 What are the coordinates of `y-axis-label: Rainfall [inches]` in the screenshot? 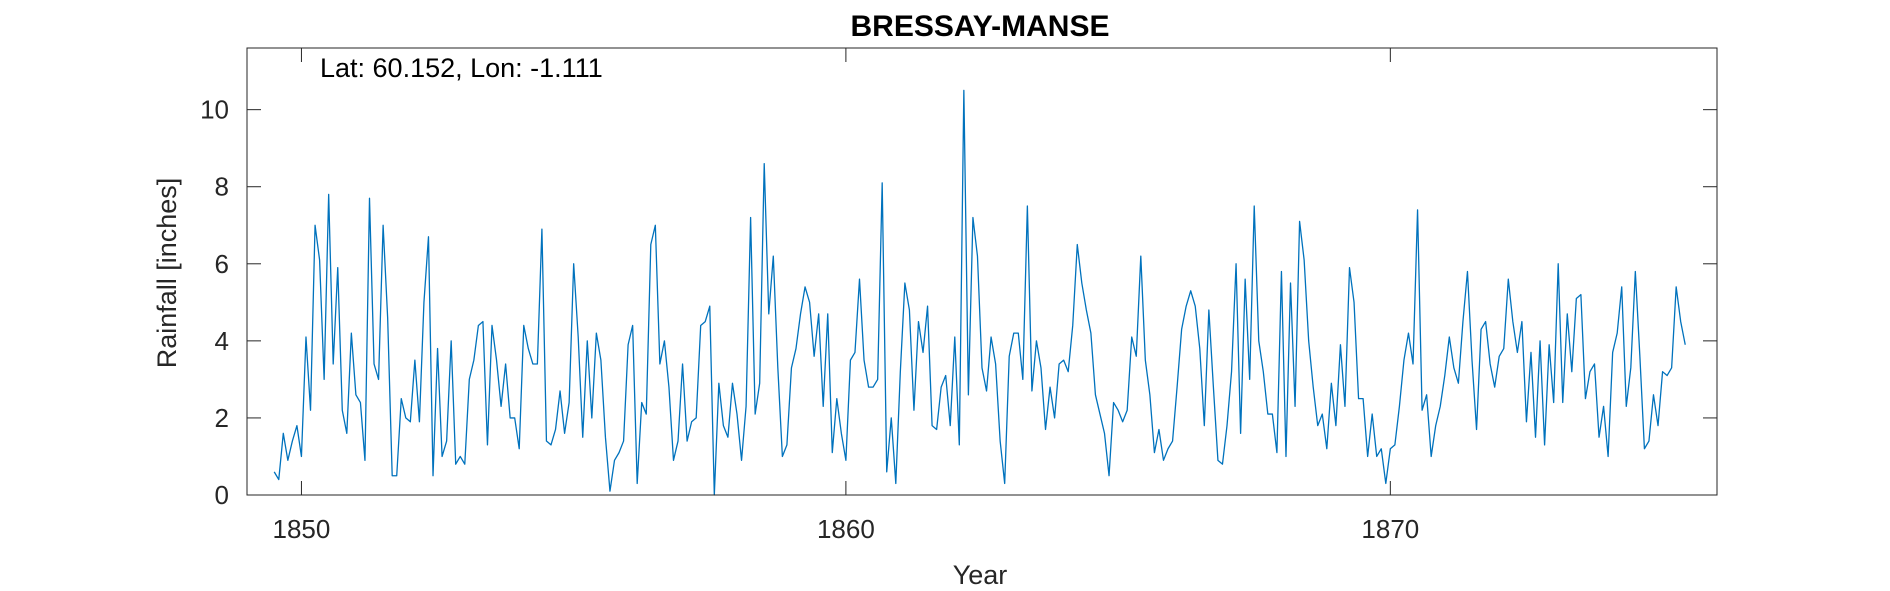 It's located at (167, 273).